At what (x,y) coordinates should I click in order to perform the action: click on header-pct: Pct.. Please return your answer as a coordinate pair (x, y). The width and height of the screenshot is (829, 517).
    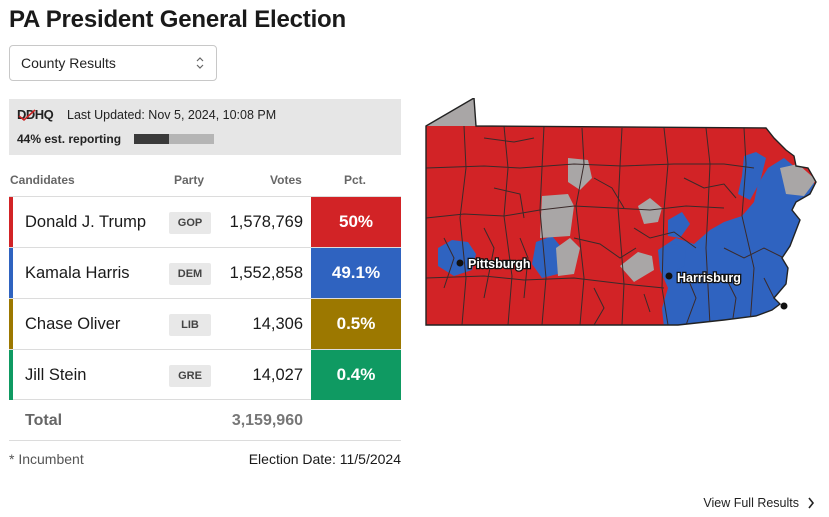
    Looking at the image, I should click on (355, 180).